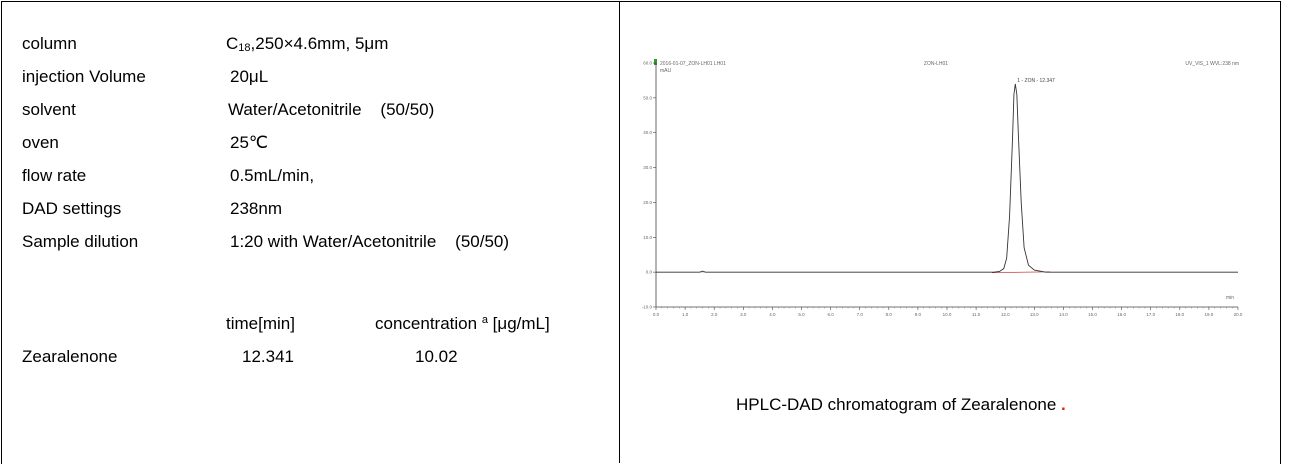 Image resolution: width=1290 pixels, height=464 pixels. I want to click on results-header-time: time[min], so click(260, 323).